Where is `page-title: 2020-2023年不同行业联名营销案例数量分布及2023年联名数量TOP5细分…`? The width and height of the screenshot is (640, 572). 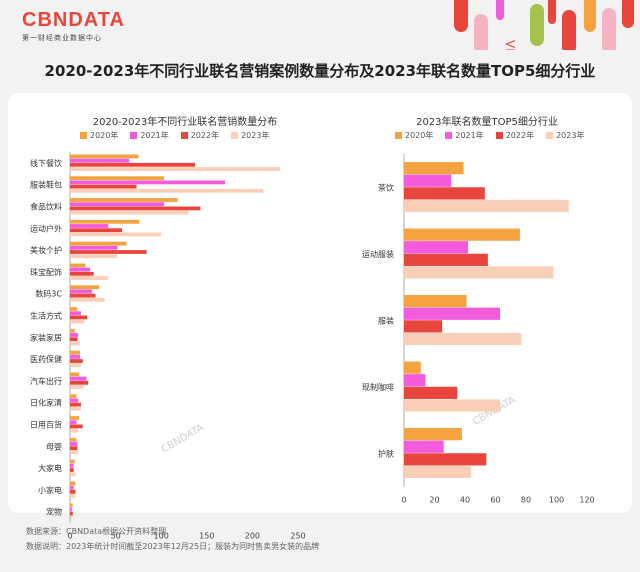
page-title: 2020-2023年不同行业联名营销案例数量分布及2023年联名数量TOP5细分… is located at coordinates (320, 71).